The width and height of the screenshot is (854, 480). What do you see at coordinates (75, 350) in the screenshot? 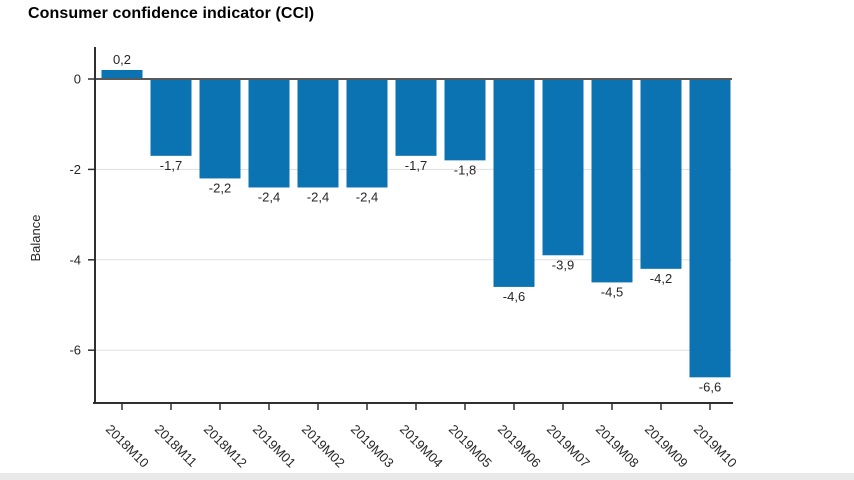
I see `y-tick-label: -6` at bounding box center [75, 350].